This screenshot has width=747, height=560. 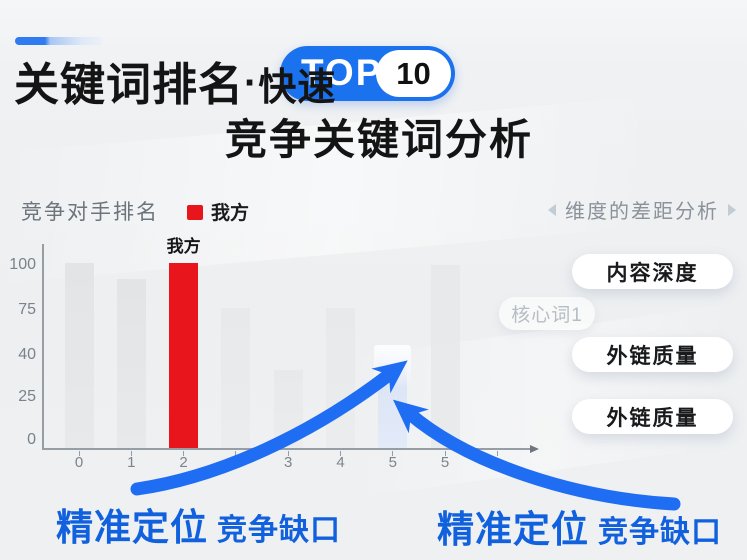 What do you see at coordinates (552, 209) in the screenshot?
I see `chevron-left-icon` at bounding box center [552, 209].